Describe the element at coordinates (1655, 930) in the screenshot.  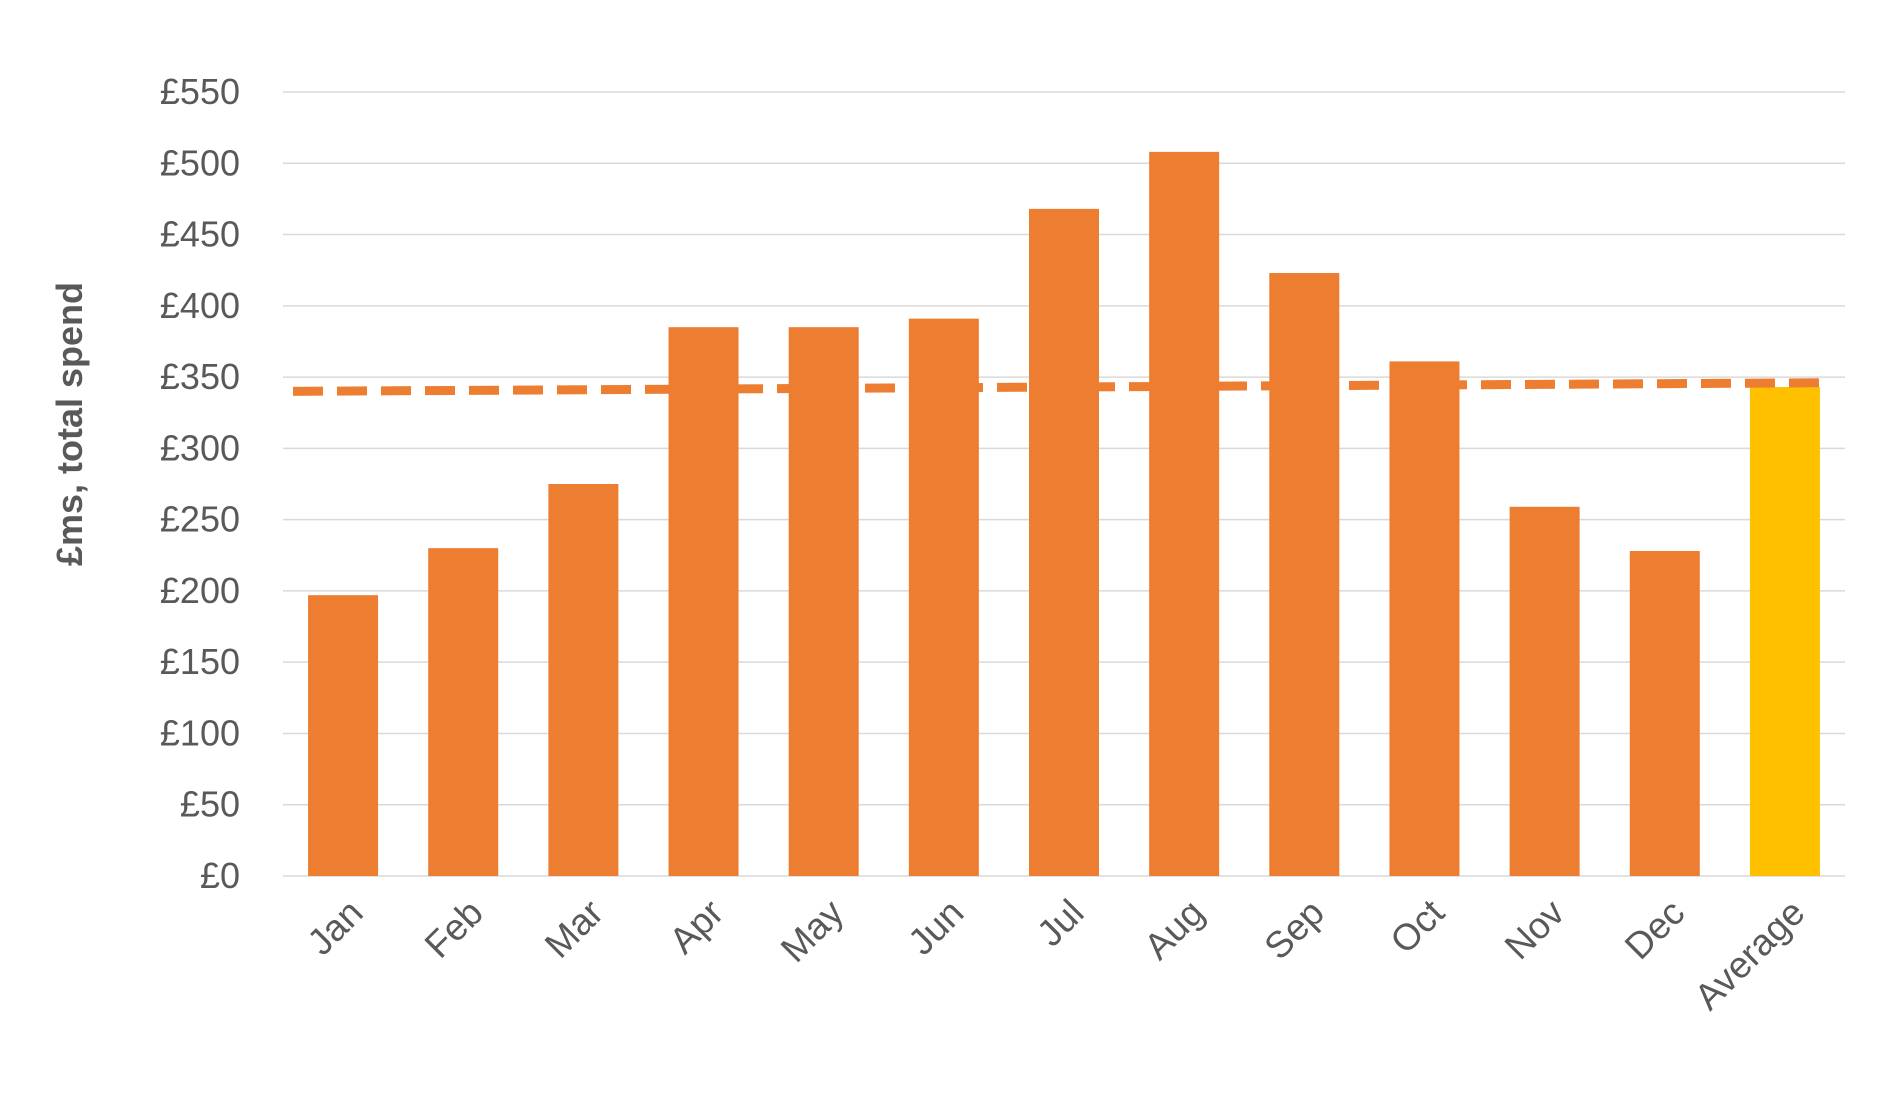
I see `x-tick-label: Dec` at that location.